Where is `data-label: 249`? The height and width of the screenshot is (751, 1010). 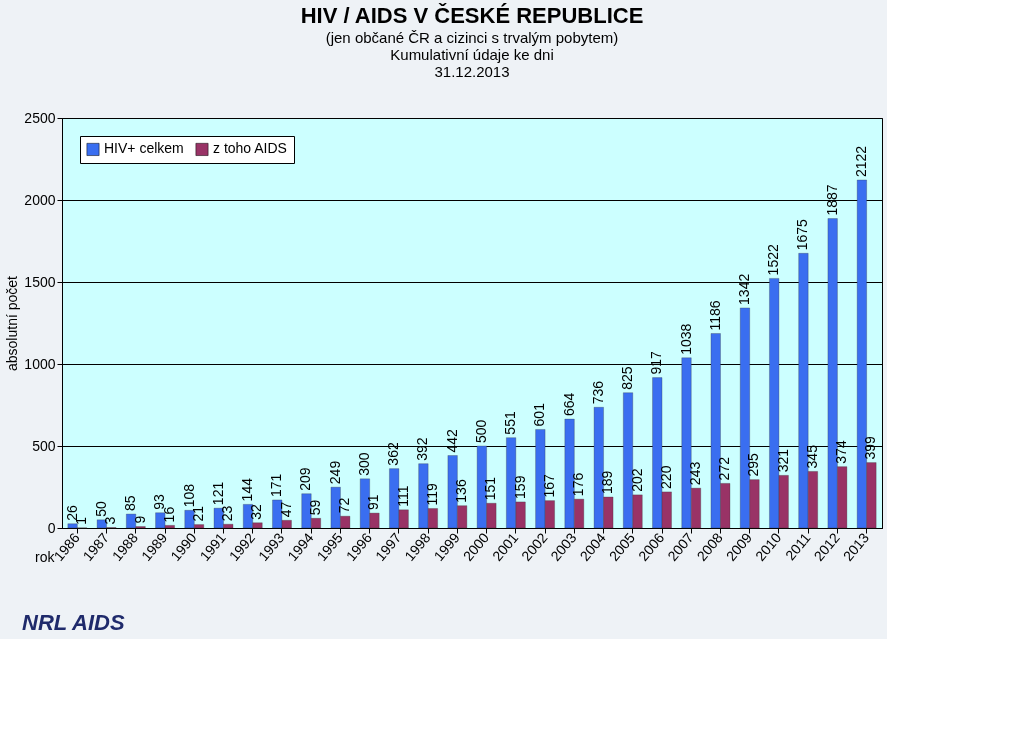
data-label: 249 is located at coordinates (334, 472).